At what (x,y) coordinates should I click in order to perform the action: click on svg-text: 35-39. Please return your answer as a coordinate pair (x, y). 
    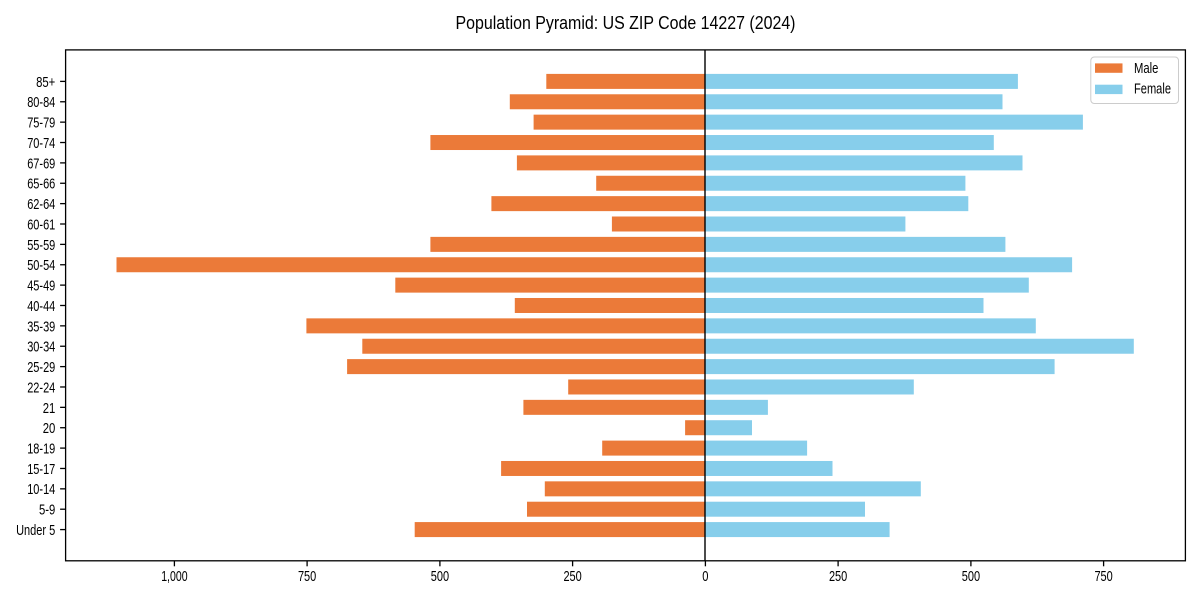
    Looking at the image, I should click on (41, 326).